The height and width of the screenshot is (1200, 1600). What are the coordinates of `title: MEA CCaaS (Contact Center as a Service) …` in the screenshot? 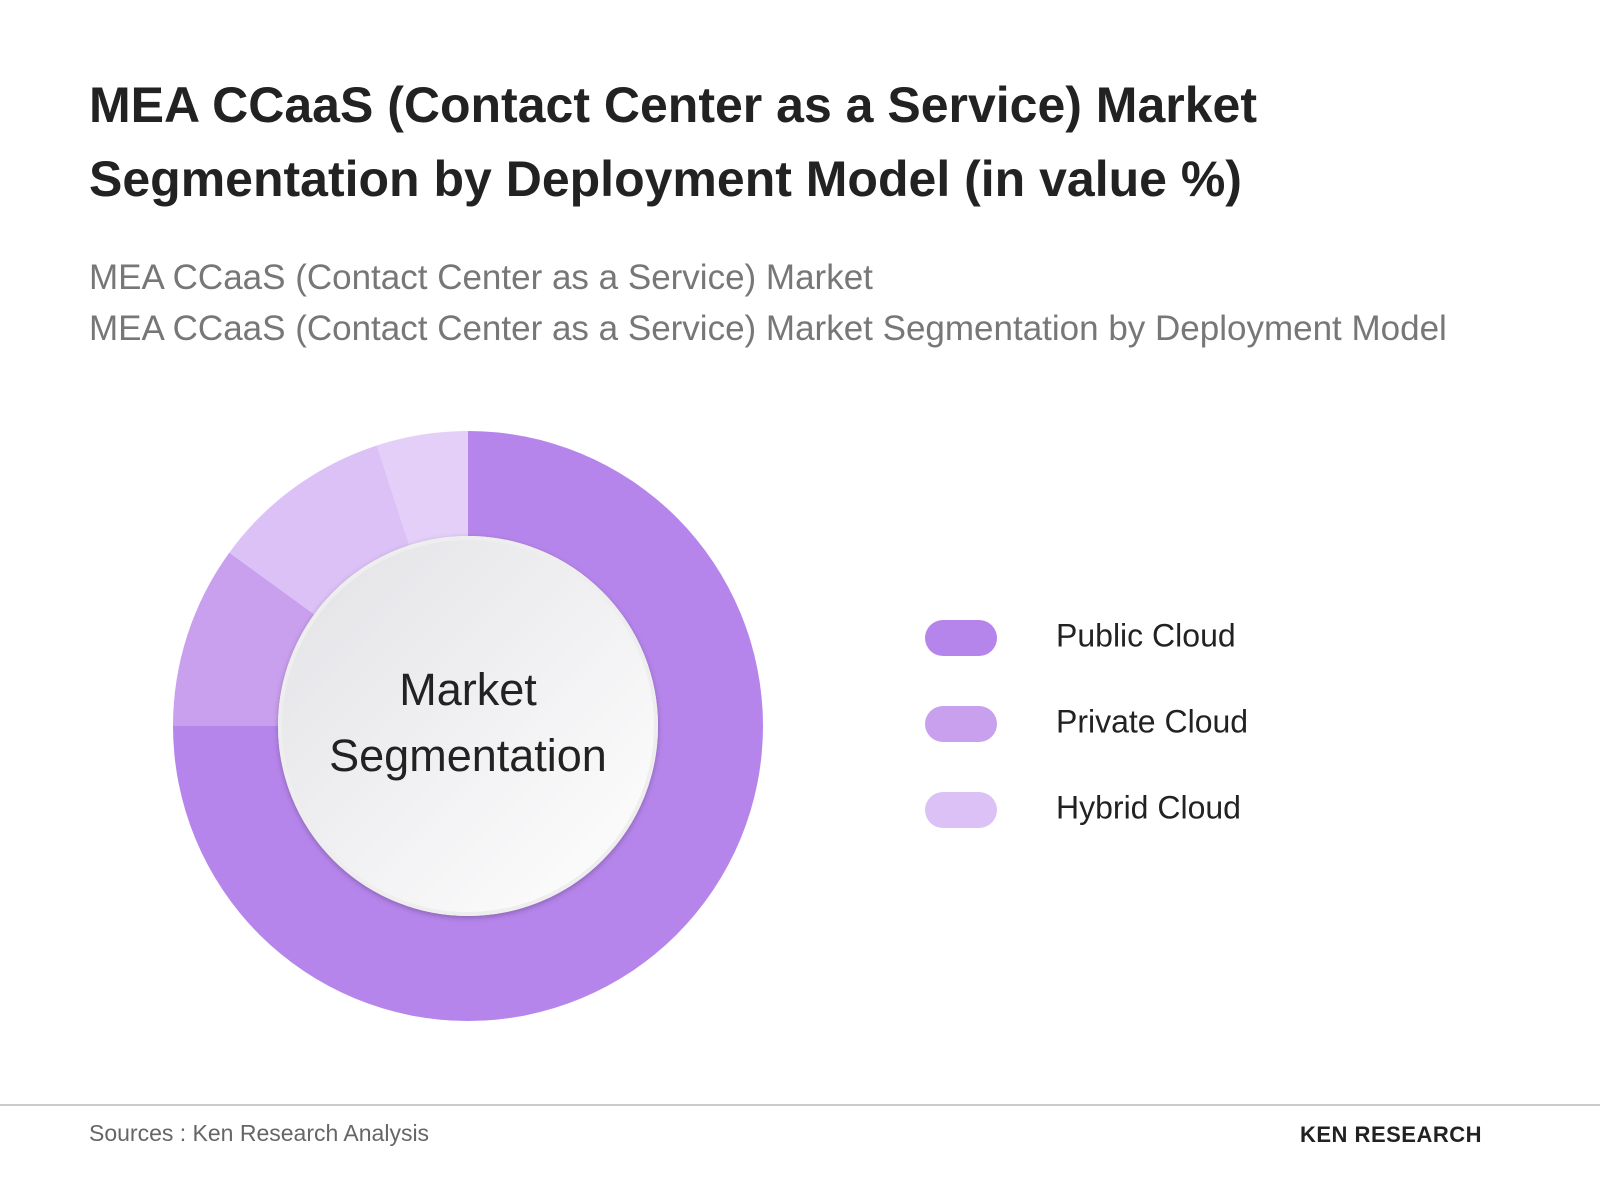 It's located at (673, 142).